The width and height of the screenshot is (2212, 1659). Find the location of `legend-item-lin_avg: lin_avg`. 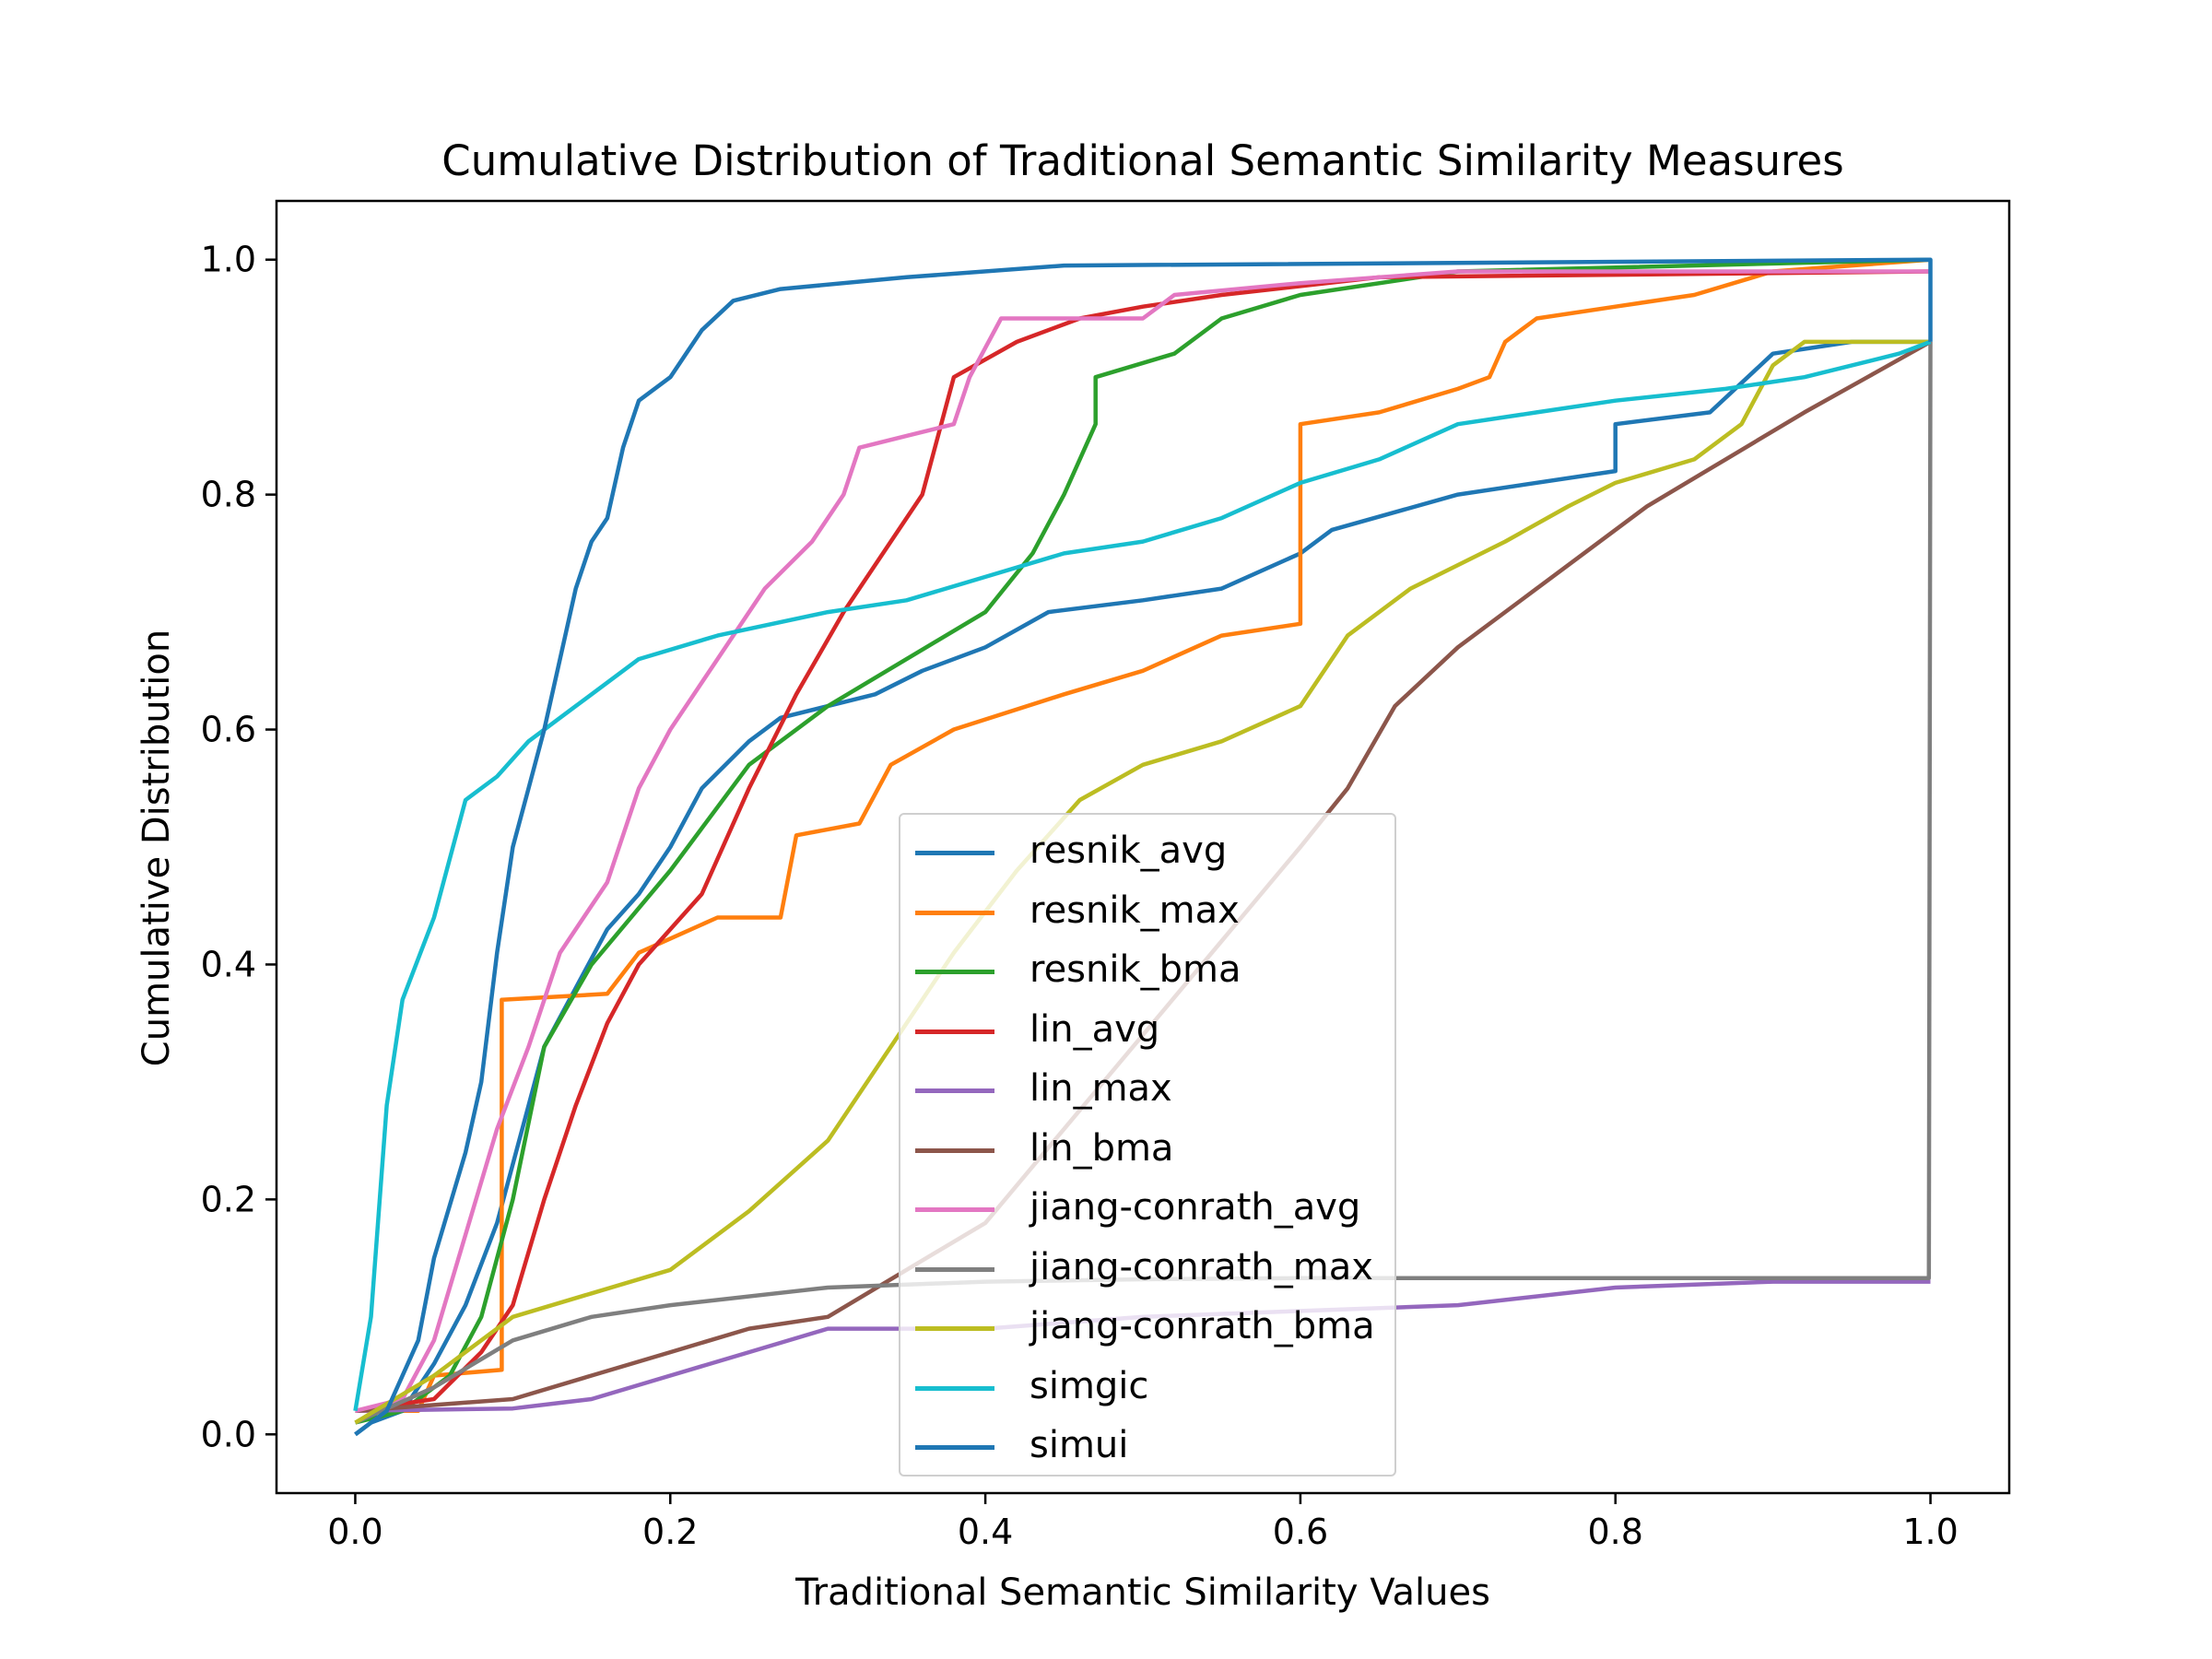

legend-item-lin_avg: lin_avg is located at coordinates (1153, 1032).